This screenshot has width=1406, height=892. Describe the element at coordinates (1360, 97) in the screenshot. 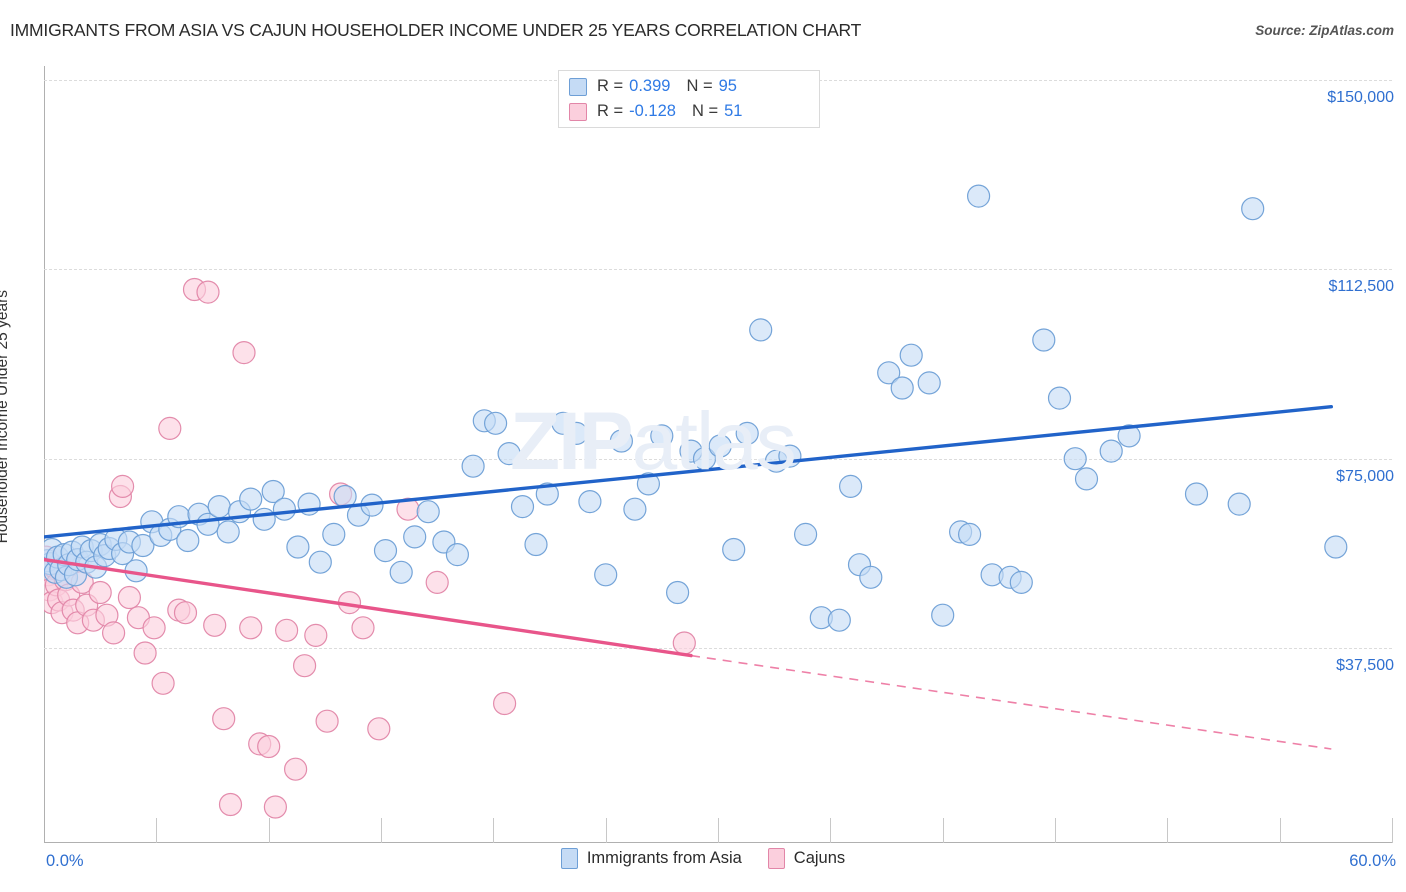

I see `y-axis-tick-label: $150,000` at that location.